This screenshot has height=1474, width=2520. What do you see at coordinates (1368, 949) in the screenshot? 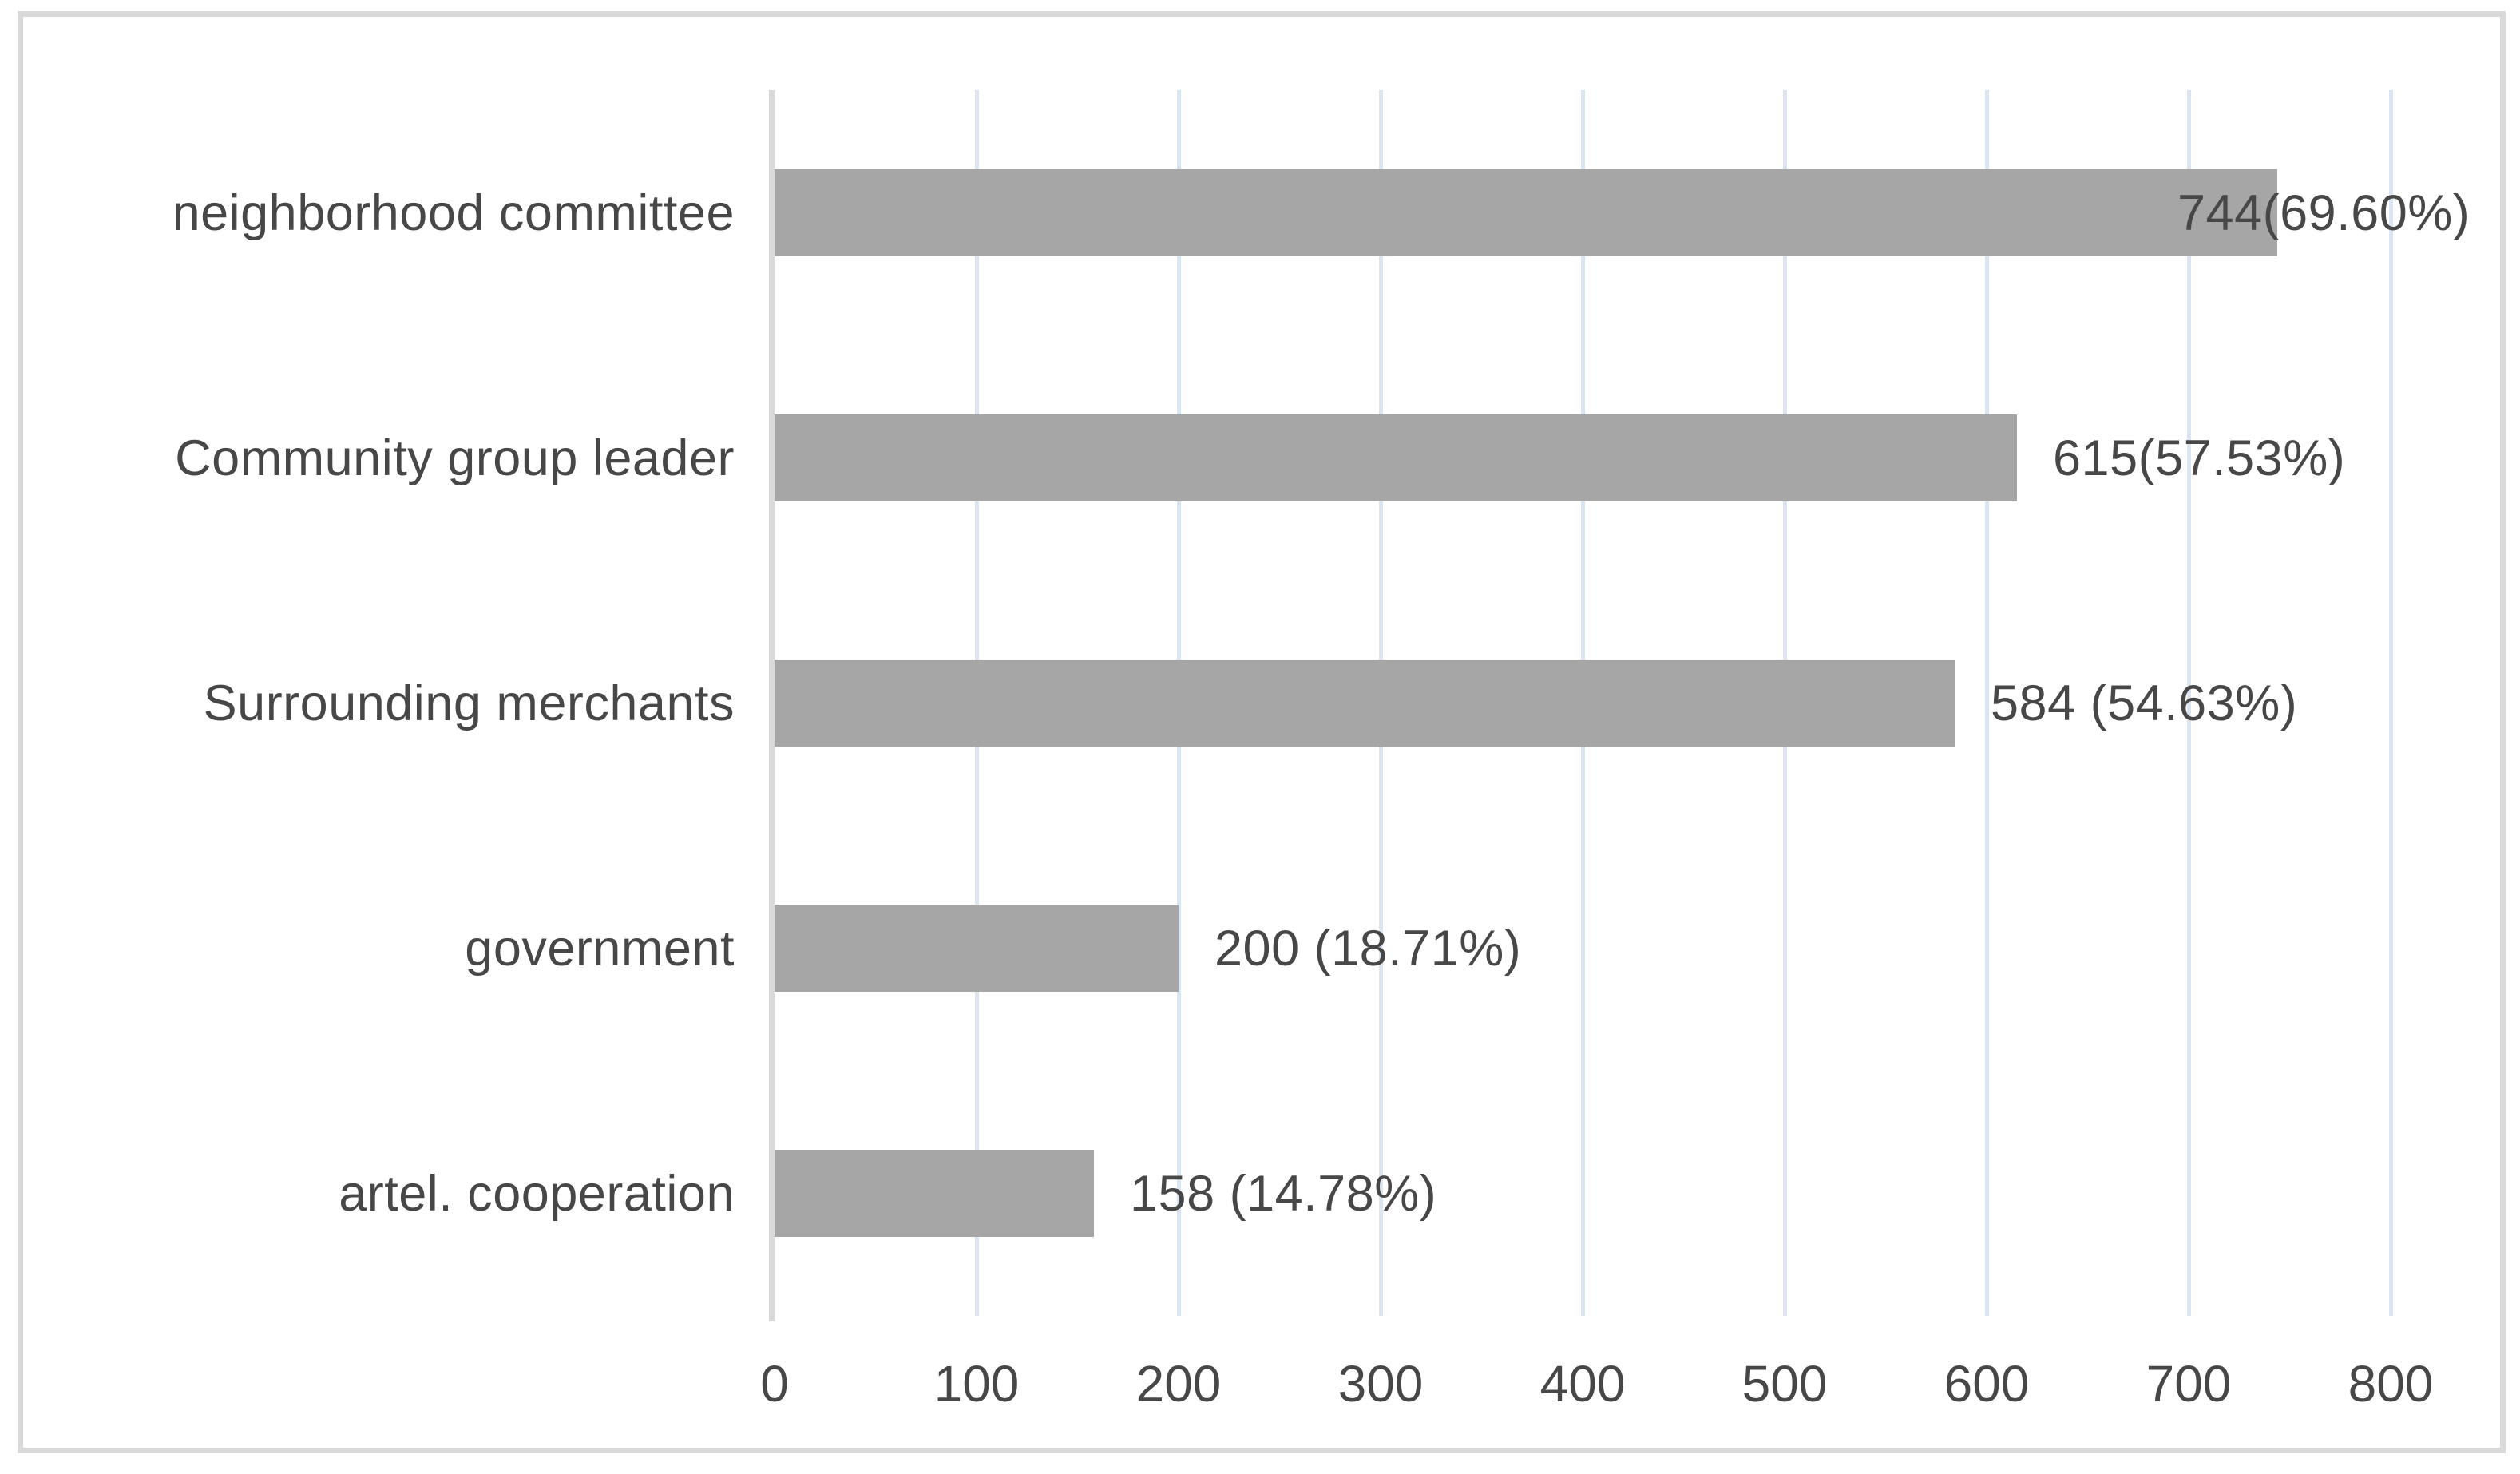
I see `value-label: 200 (18.71%)` at bounding box center [1368, 949].